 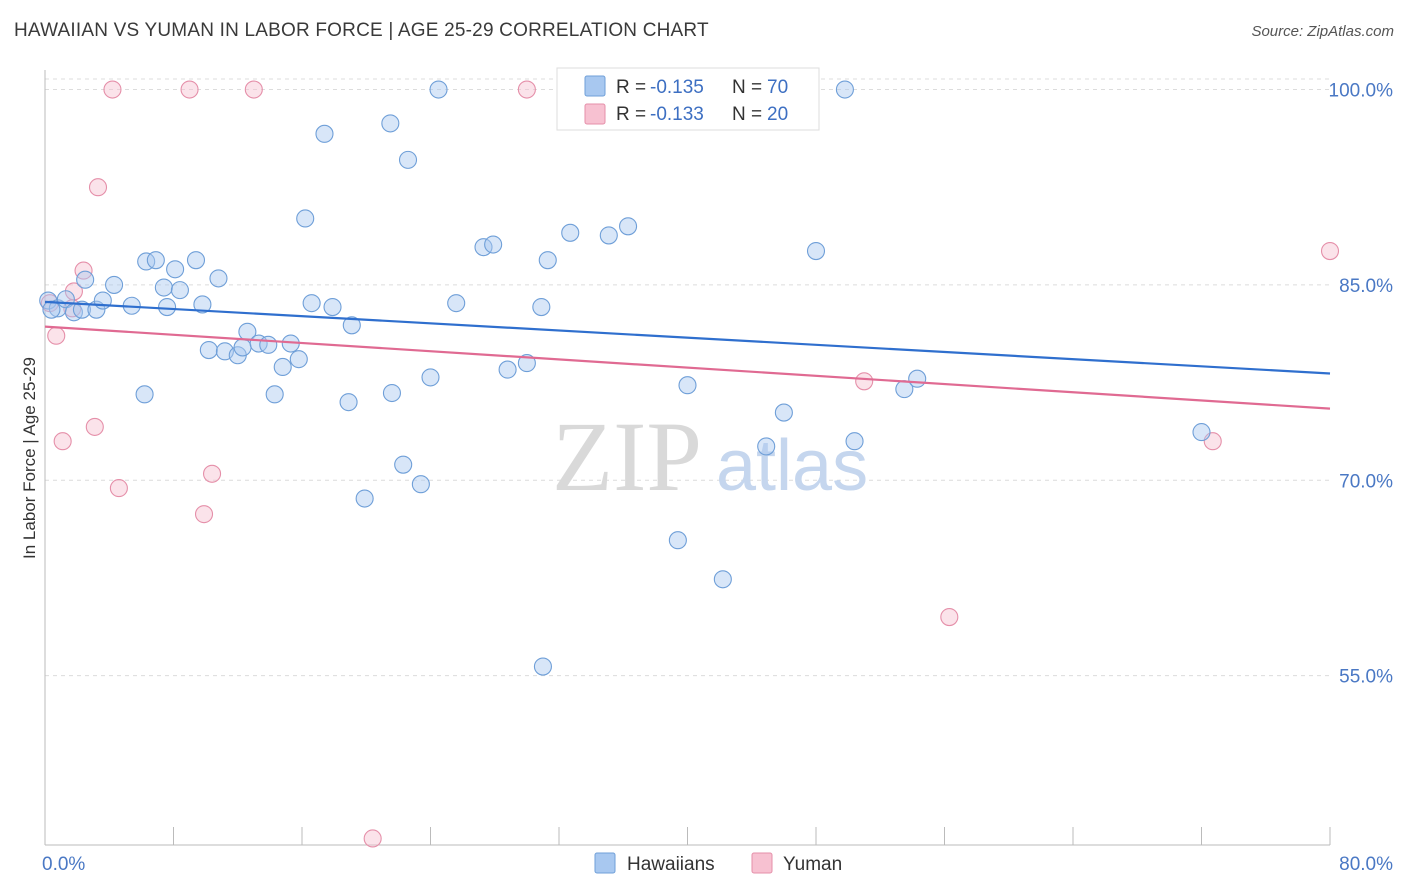 I want to click on y-tick-labels: 55.0% 70.0% 85.0% 100.0%, so click(x=1361, y=384).